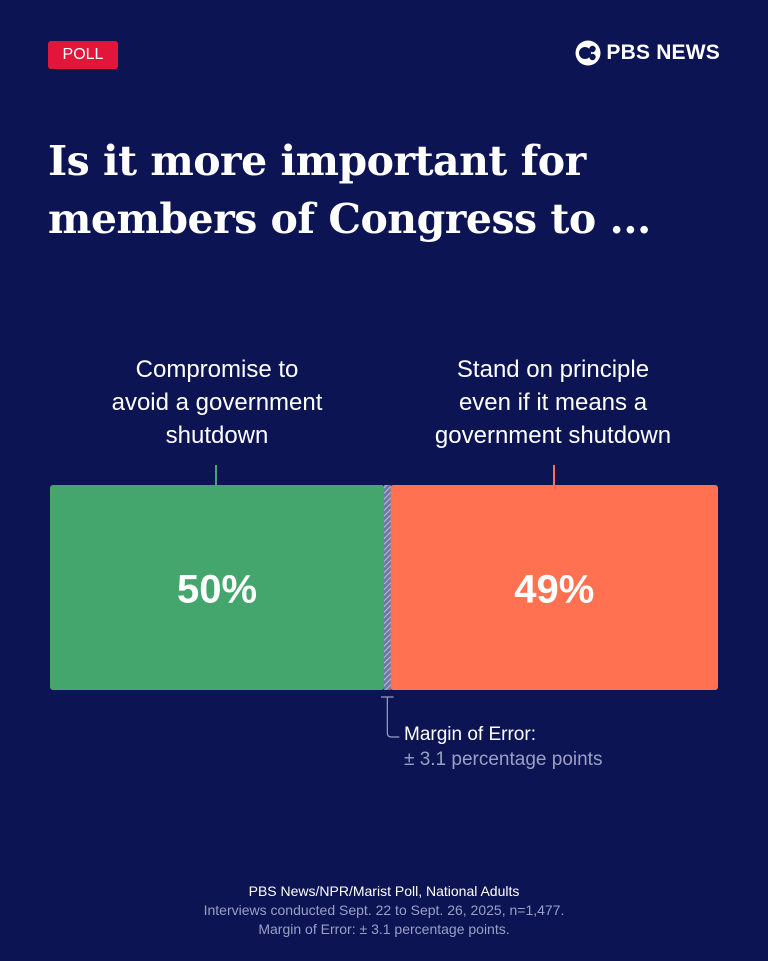 This screenshot has height=961, width=768. Describe the element at coordinates (503, 759) in the screenshot. I see `margin-of-error-value: ± 3.1 percentage points` at that location.